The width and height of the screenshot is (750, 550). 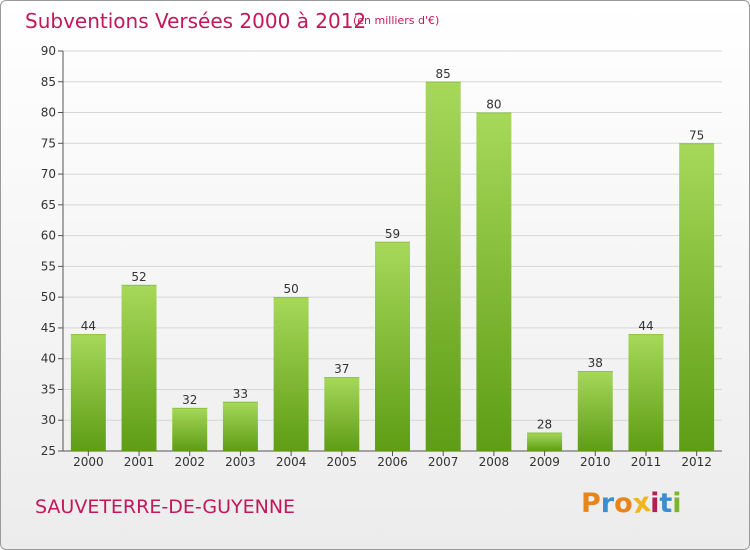 What do you see at coordinates (607, 503) in the screenshot?
I see `logo-letter: r` at bounding box center [607, 503].